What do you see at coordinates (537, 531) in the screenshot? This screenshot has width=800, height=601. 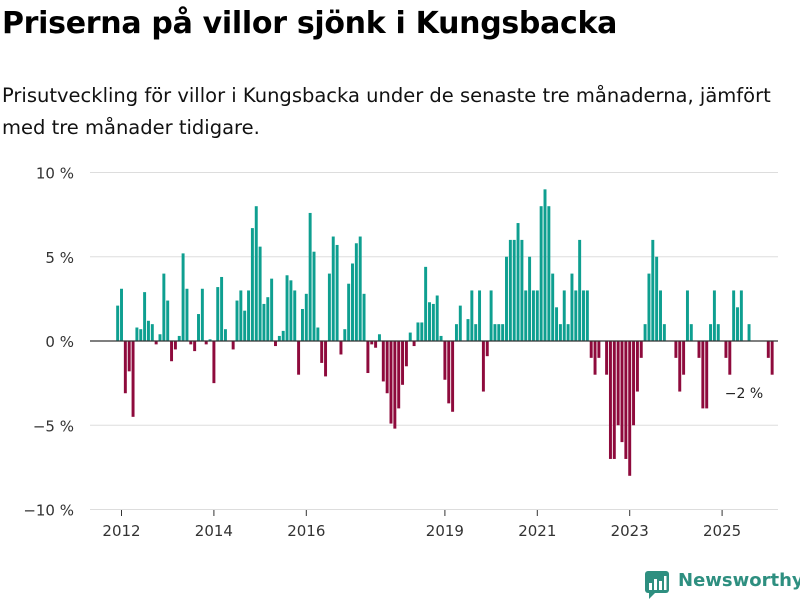 I see `x-tick-label: 2021` at bounding box center [537, 531].